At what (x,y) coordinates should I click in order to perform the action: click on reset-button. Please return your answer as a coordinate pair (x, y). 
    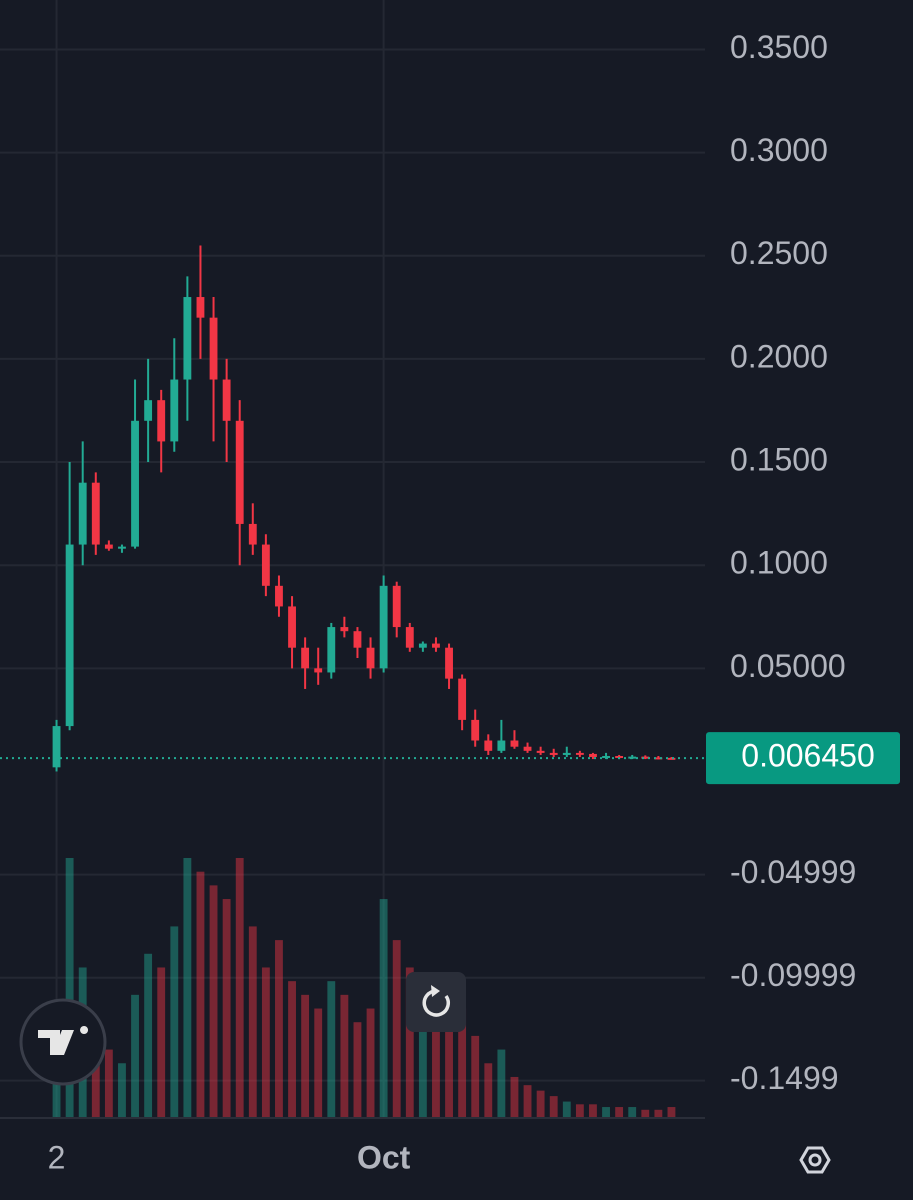
    Looking at the image, I should click on (436, 1002).